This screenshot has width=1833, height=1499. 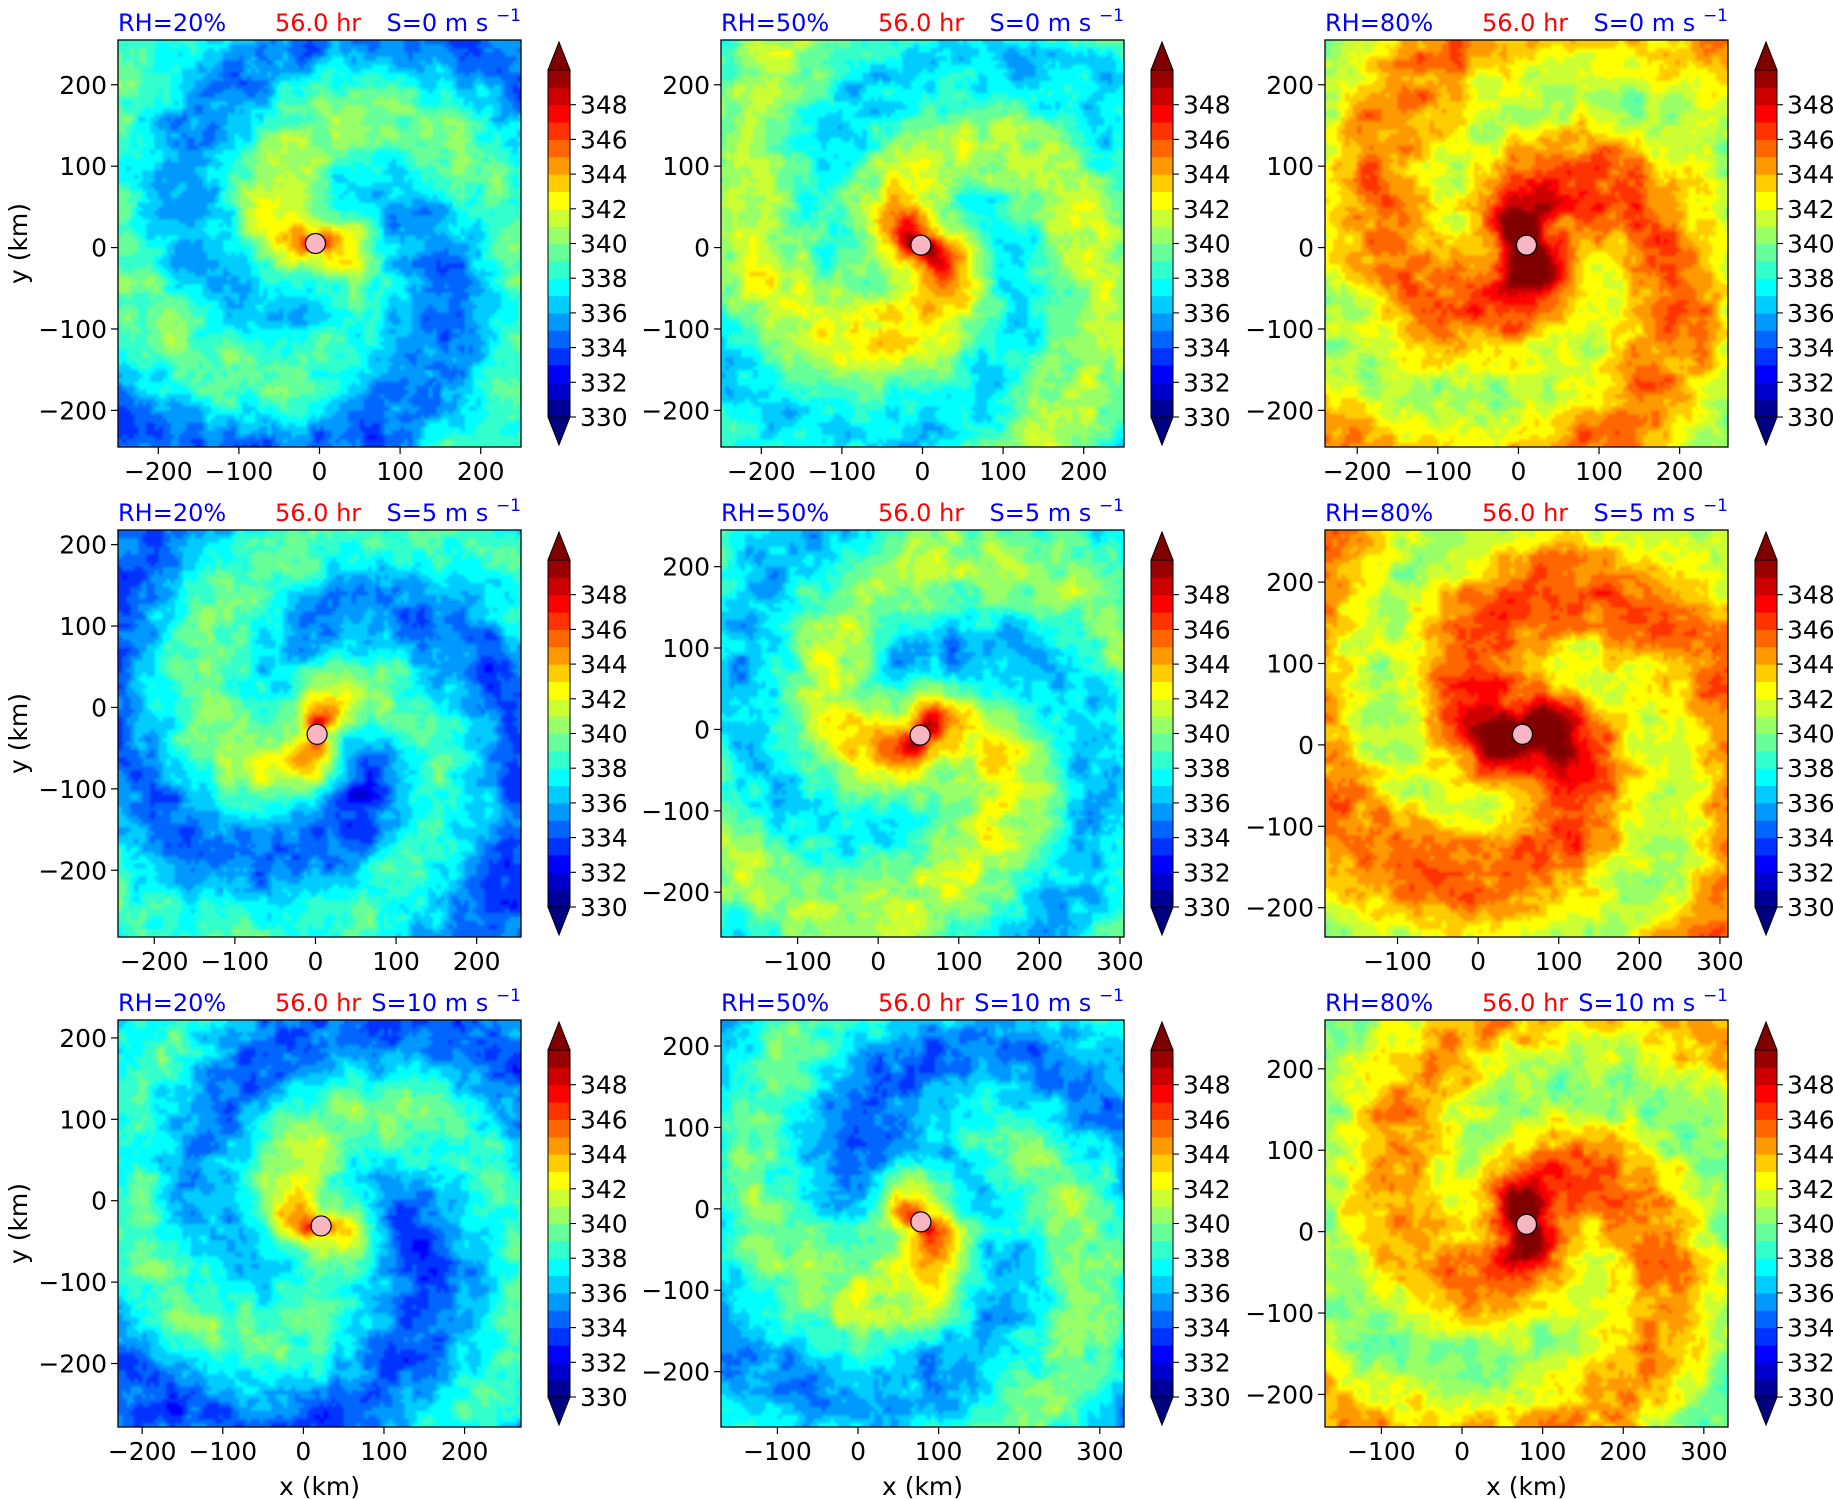 I want to click on x-tick-label: −200, so click(x=158, y=471).